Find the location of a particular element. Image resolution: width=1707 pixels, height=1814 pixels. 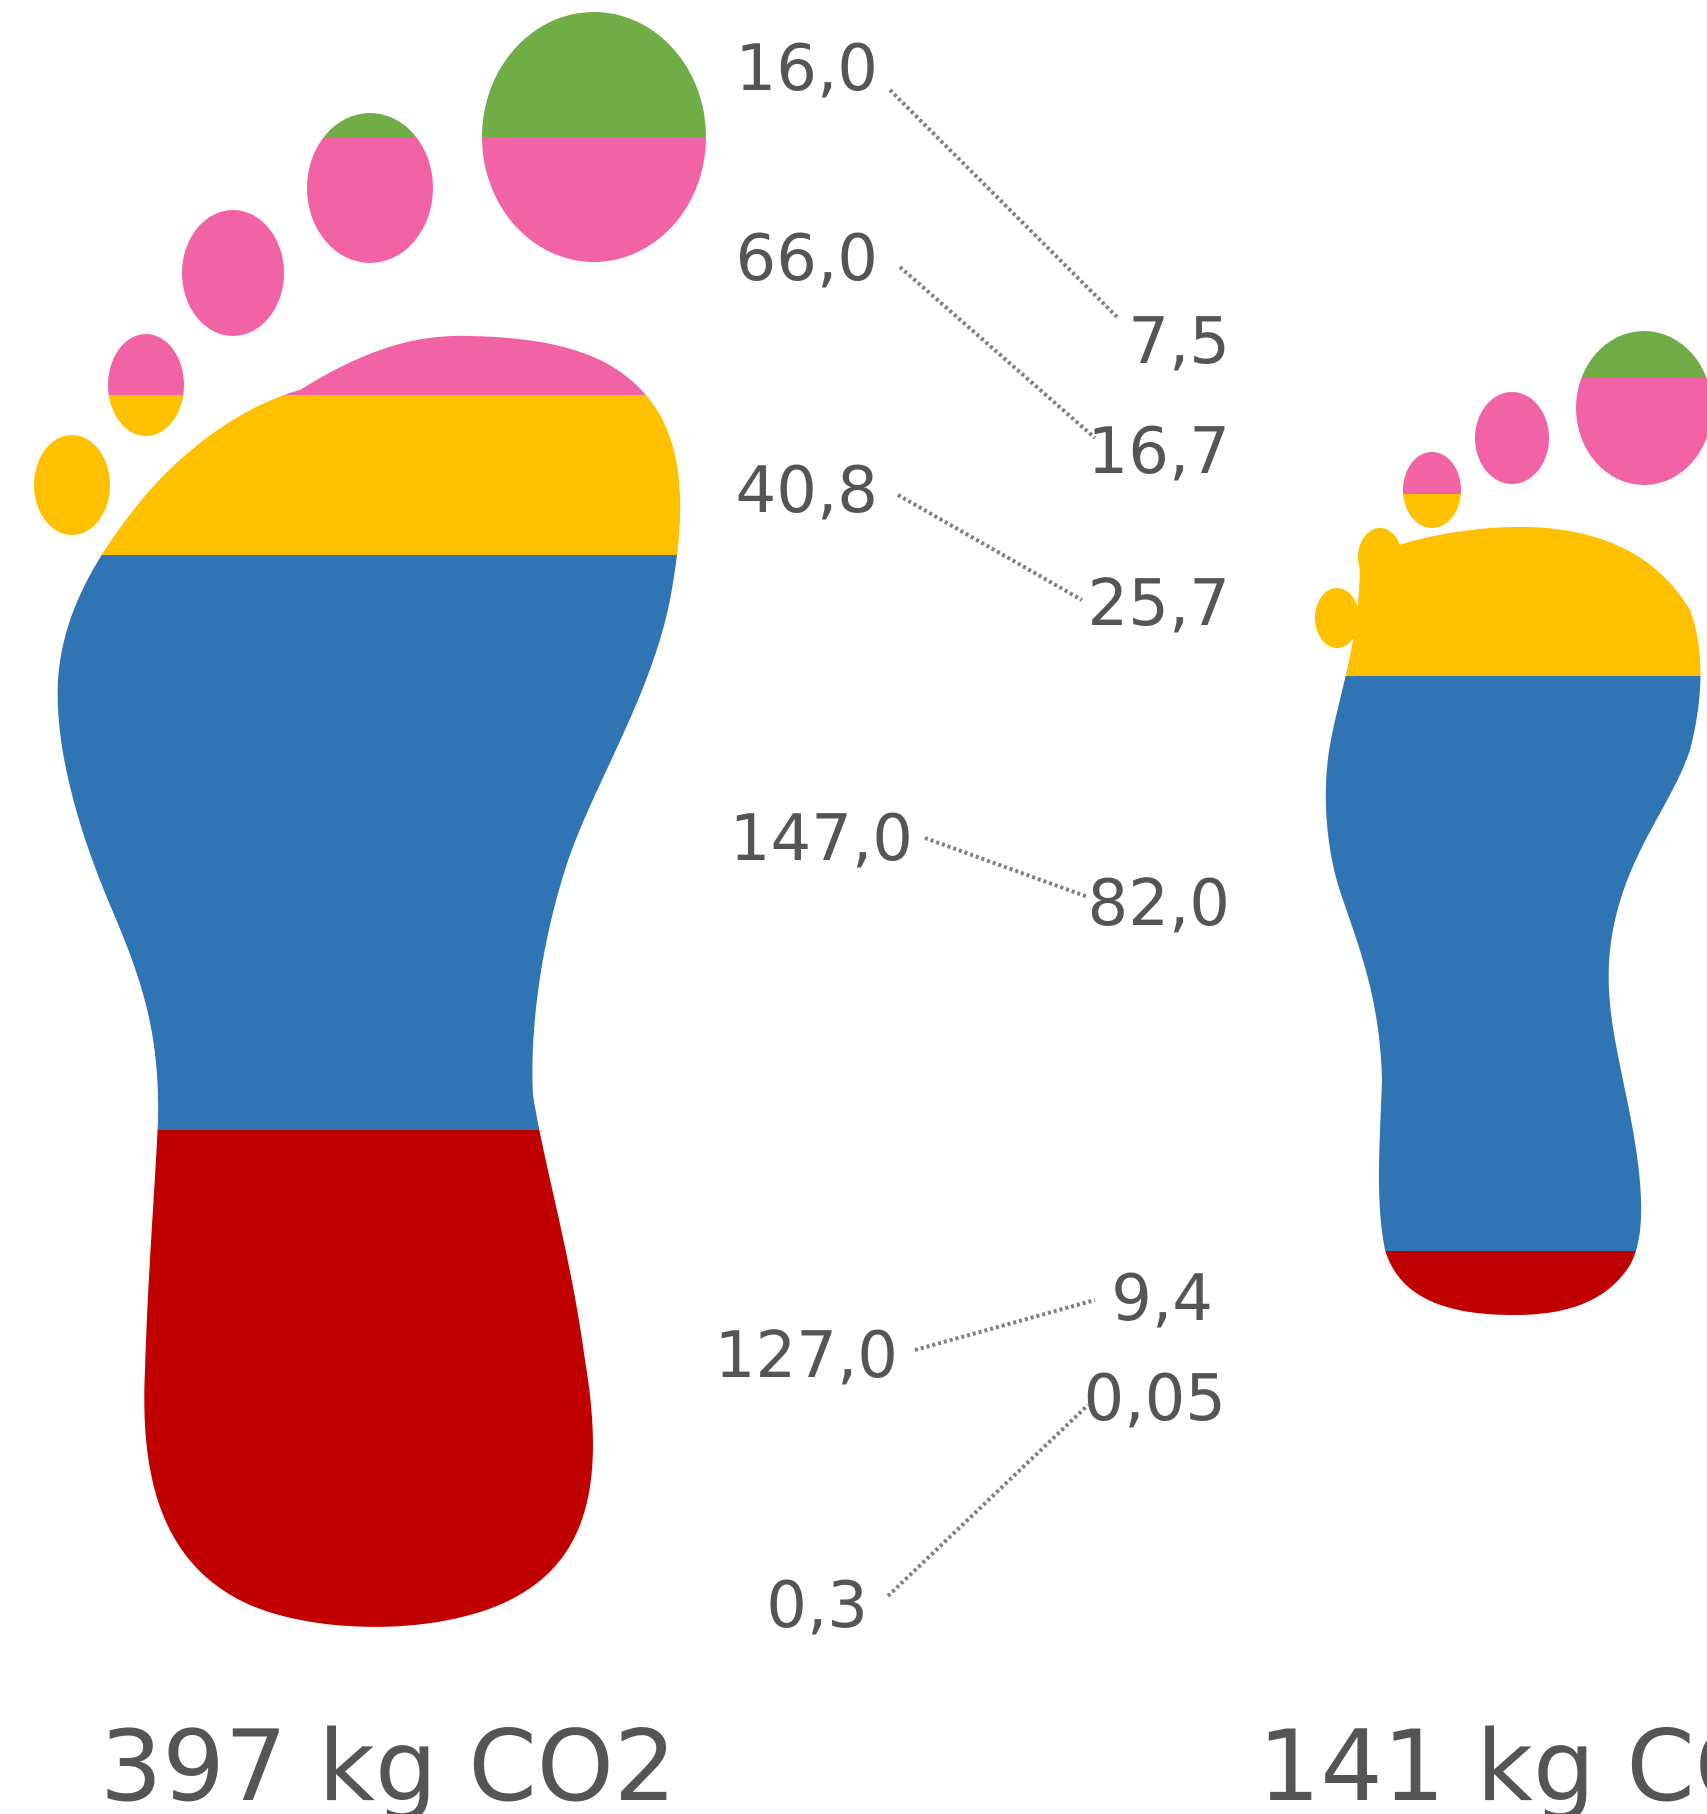

connector-green is located at coordinates (1004, 204).